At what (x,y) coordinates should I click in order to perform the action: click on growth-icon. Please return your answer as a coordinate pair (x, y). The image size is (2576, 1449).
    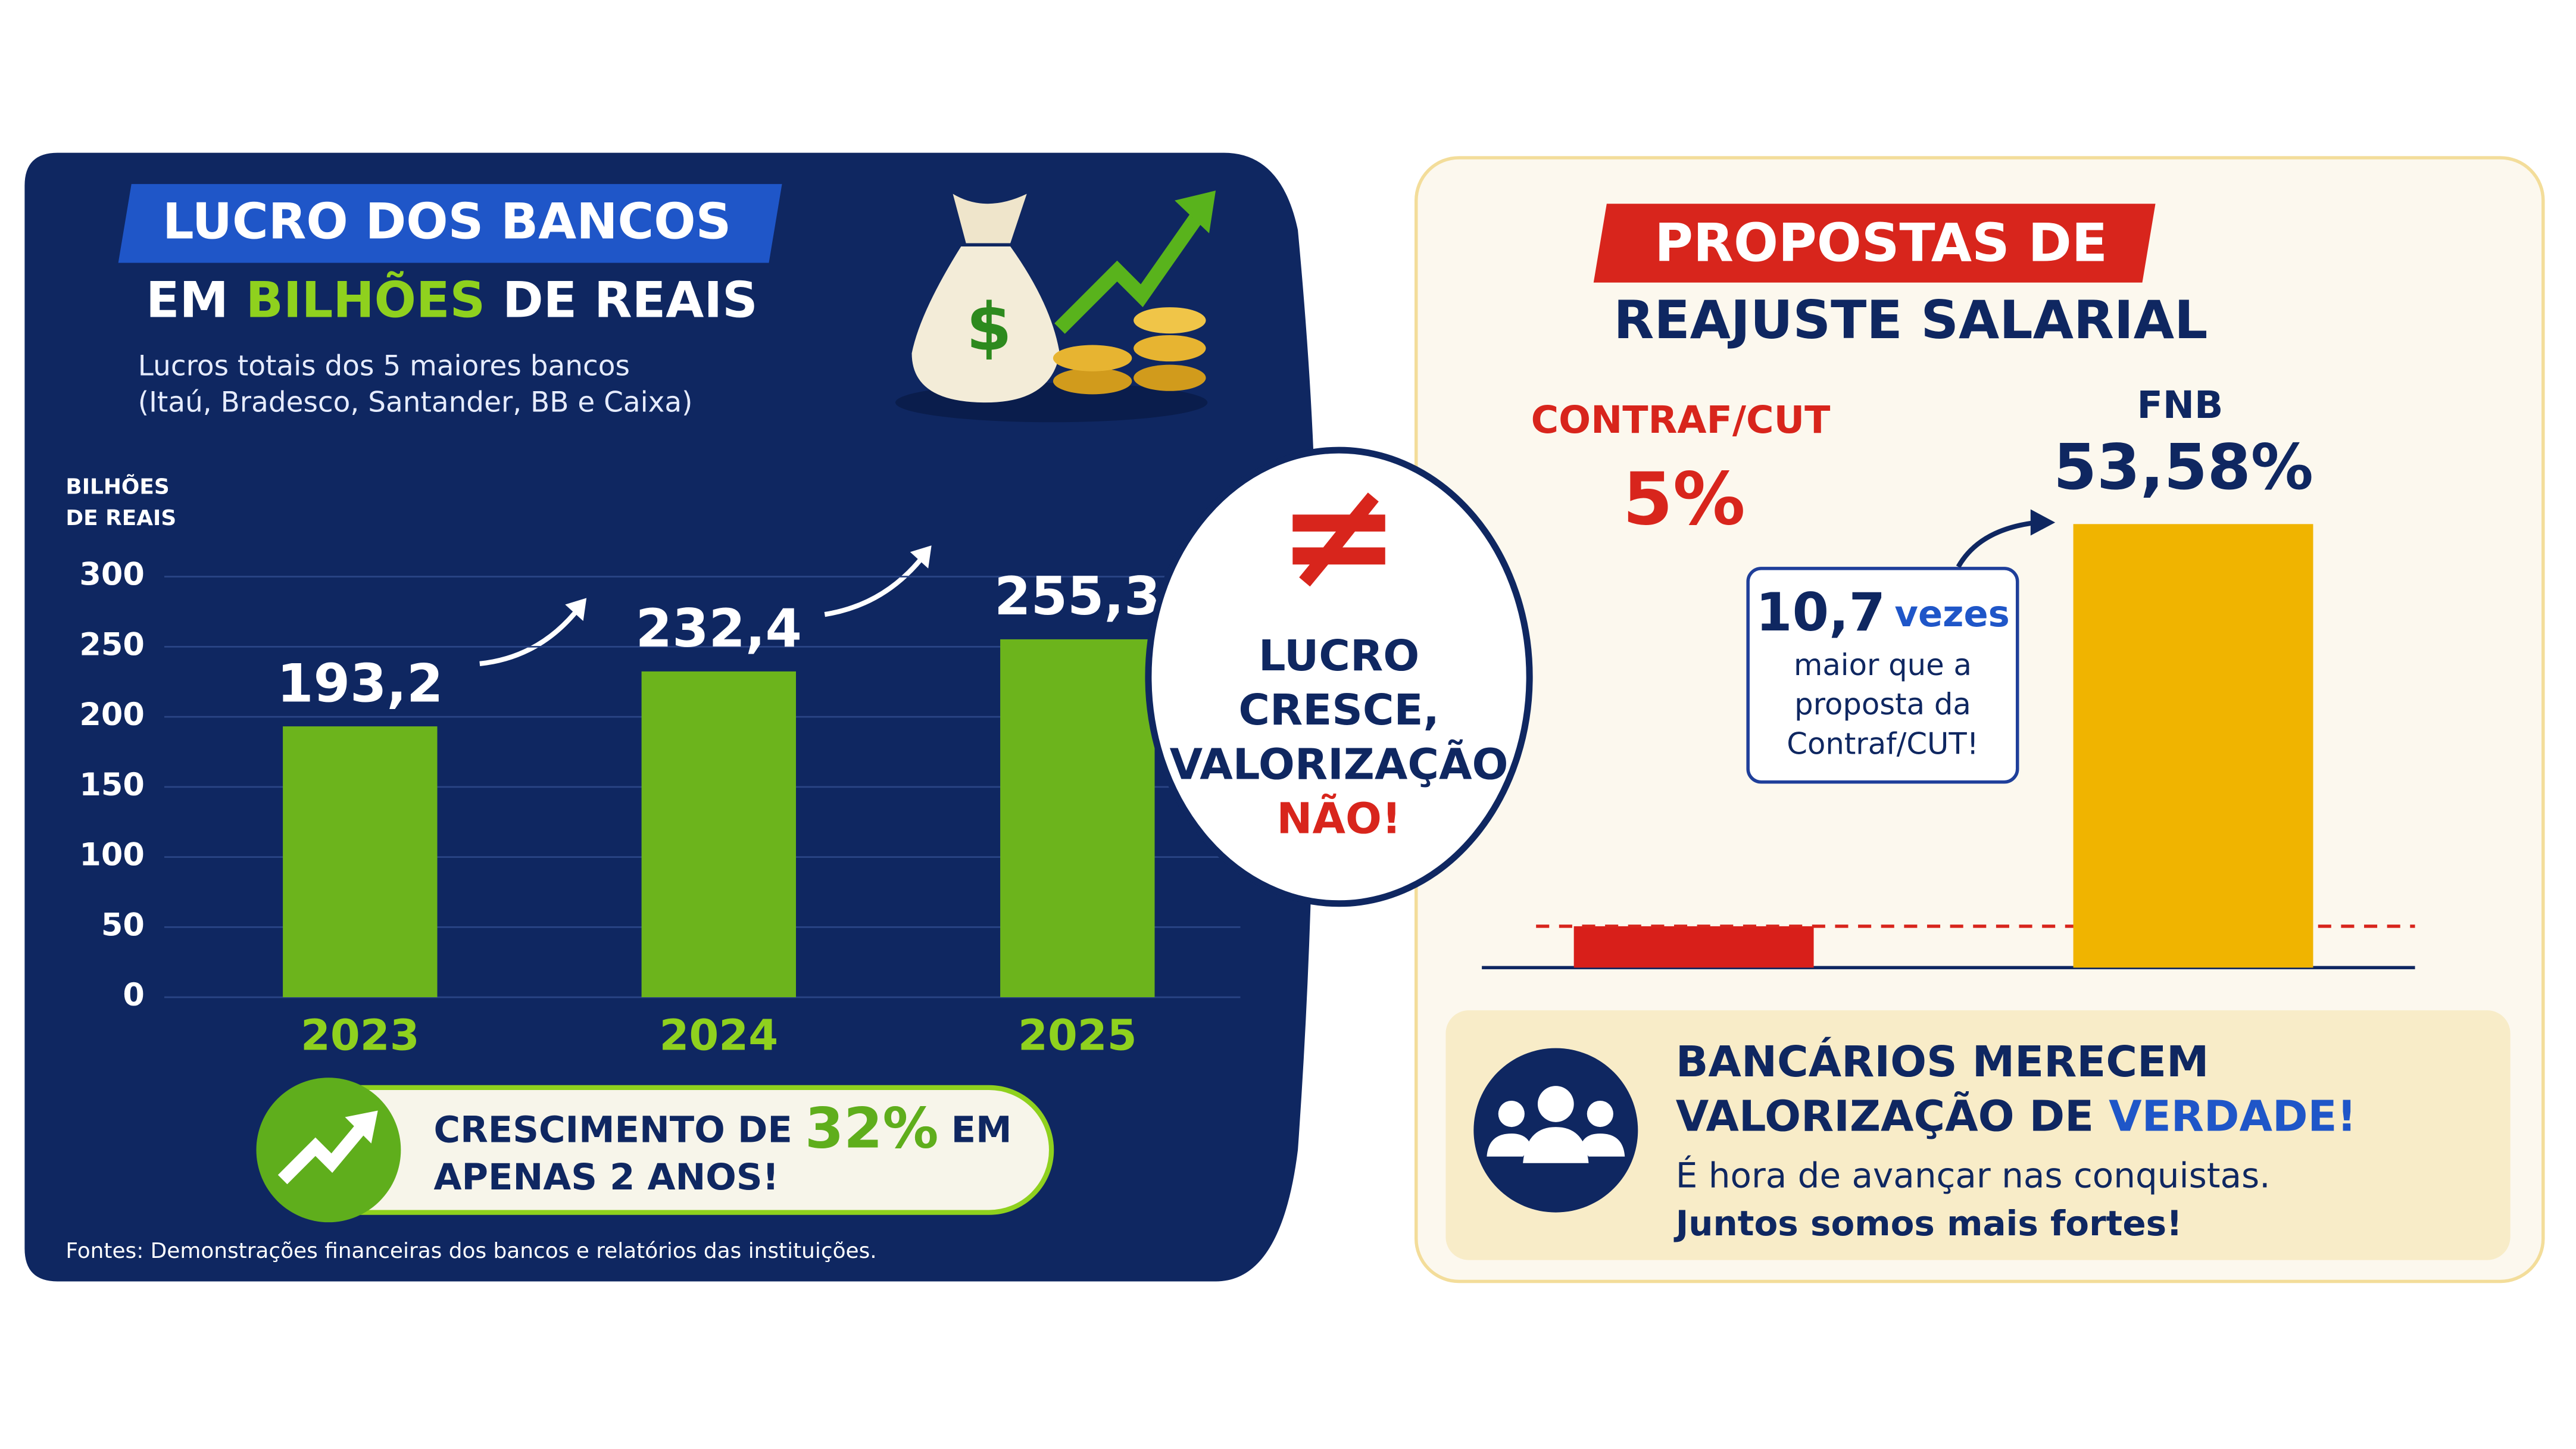
    Looking at the image, I should click on (328, 1151).